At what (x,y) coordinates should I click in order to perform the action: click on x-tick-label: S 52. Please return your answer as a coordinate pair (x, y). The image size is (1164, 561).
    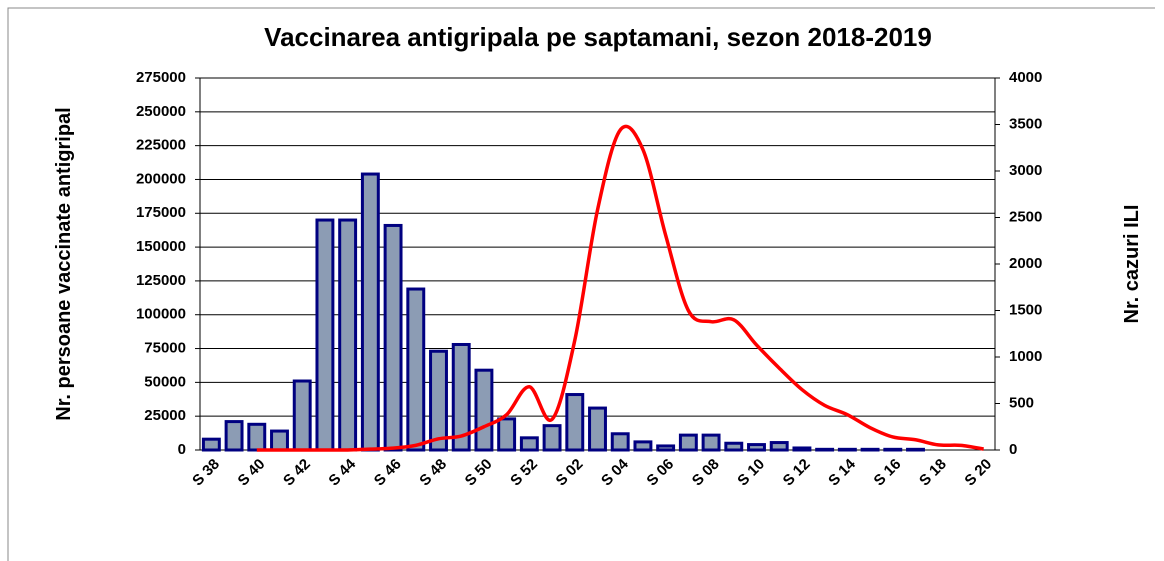
    Looking at the image, I should click on (524, 473).